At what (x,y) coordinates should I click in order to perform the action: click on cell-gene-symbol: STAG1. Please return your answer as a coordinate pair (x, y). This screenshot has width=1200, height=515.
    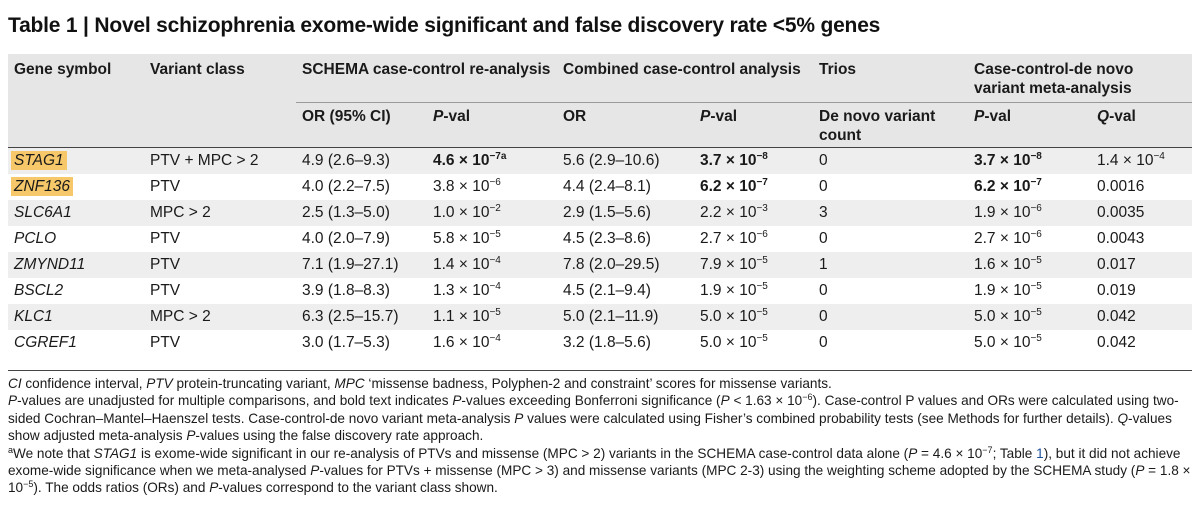
    Looking at the image, I should click on (76, 161).